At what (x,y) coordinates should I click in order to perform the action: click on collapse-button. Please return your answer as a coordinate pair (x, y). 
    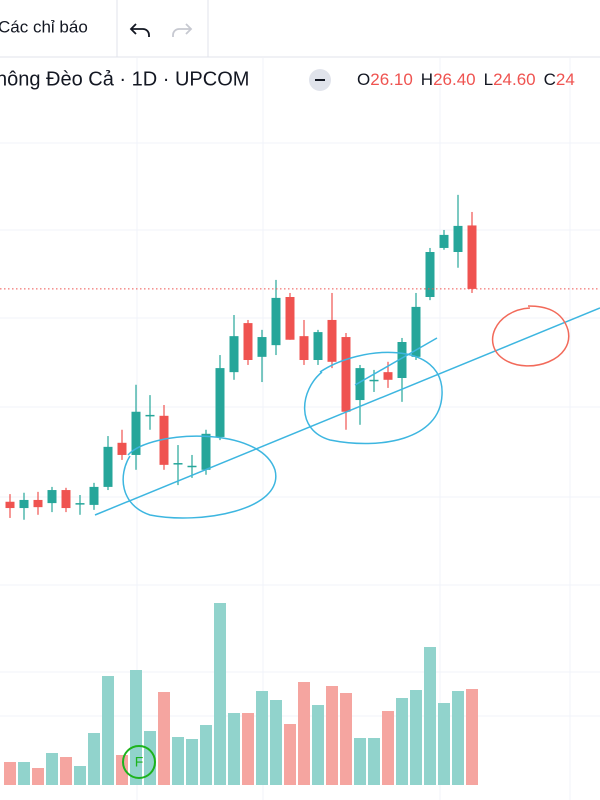
    Looking at the image, I should click on (320, 80).